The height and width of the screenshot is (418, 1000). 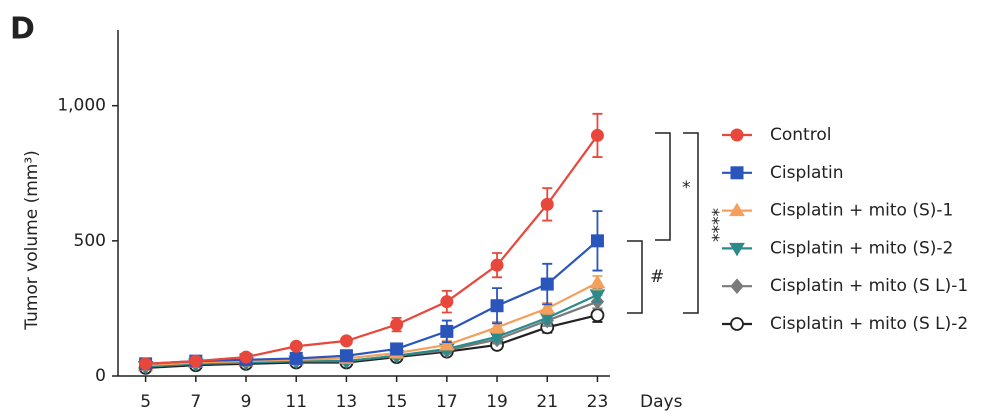 I want to click on legend-label: Control, so click(x=800, y=135).